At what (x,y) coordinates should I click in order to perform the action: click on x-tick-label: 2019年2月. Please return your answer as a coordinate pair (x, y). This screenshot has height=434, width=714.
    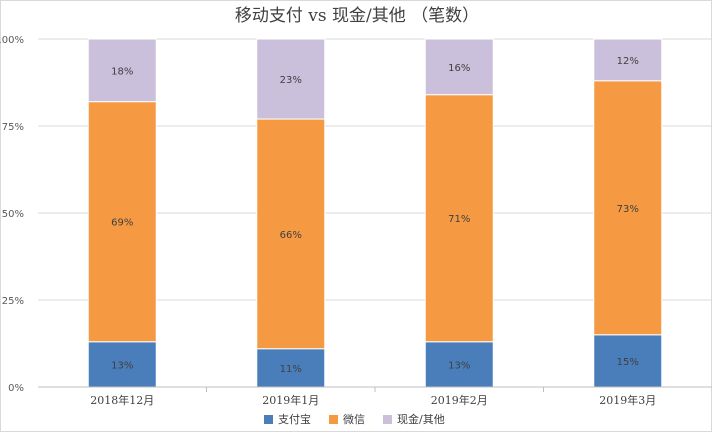
    Looking at the image, I should click on (459, 400).